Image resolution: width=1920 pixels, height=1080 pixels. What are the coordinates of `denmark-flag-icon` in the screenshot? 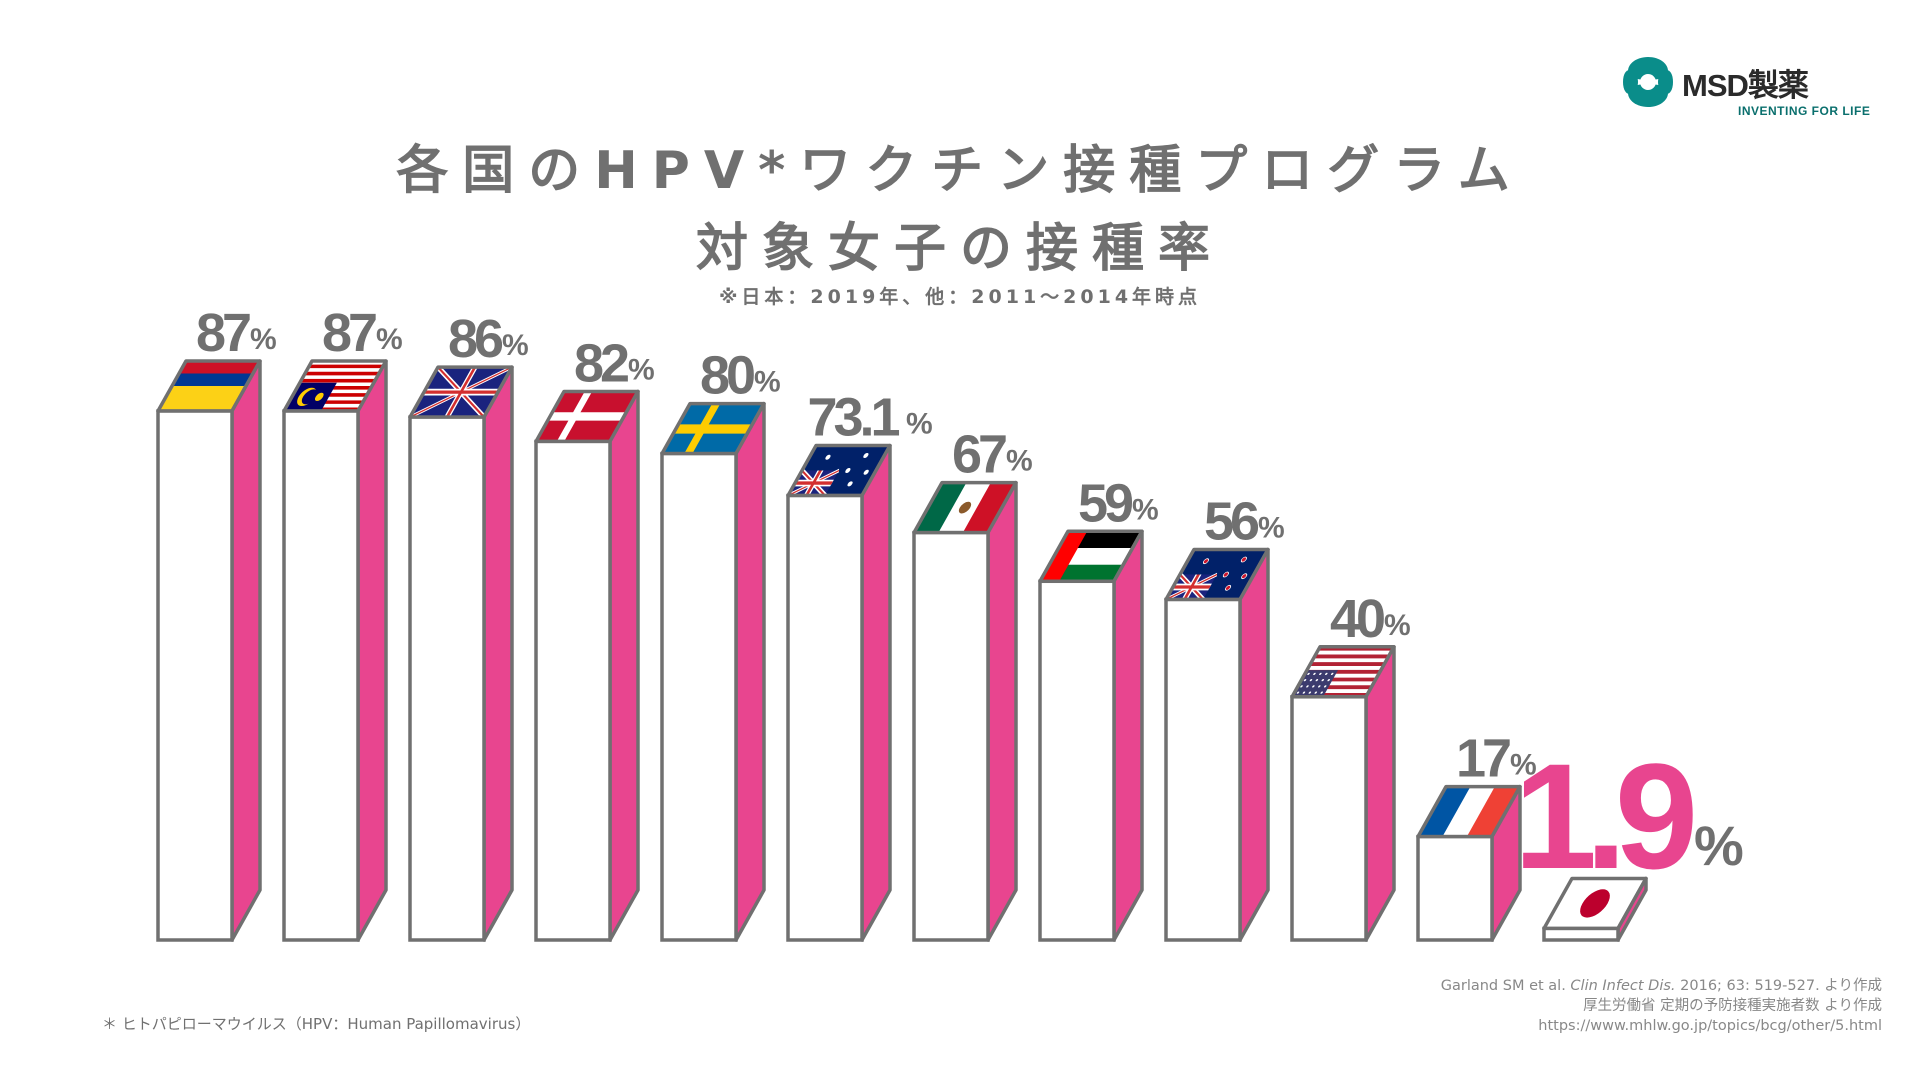 It's located at (587, 416).